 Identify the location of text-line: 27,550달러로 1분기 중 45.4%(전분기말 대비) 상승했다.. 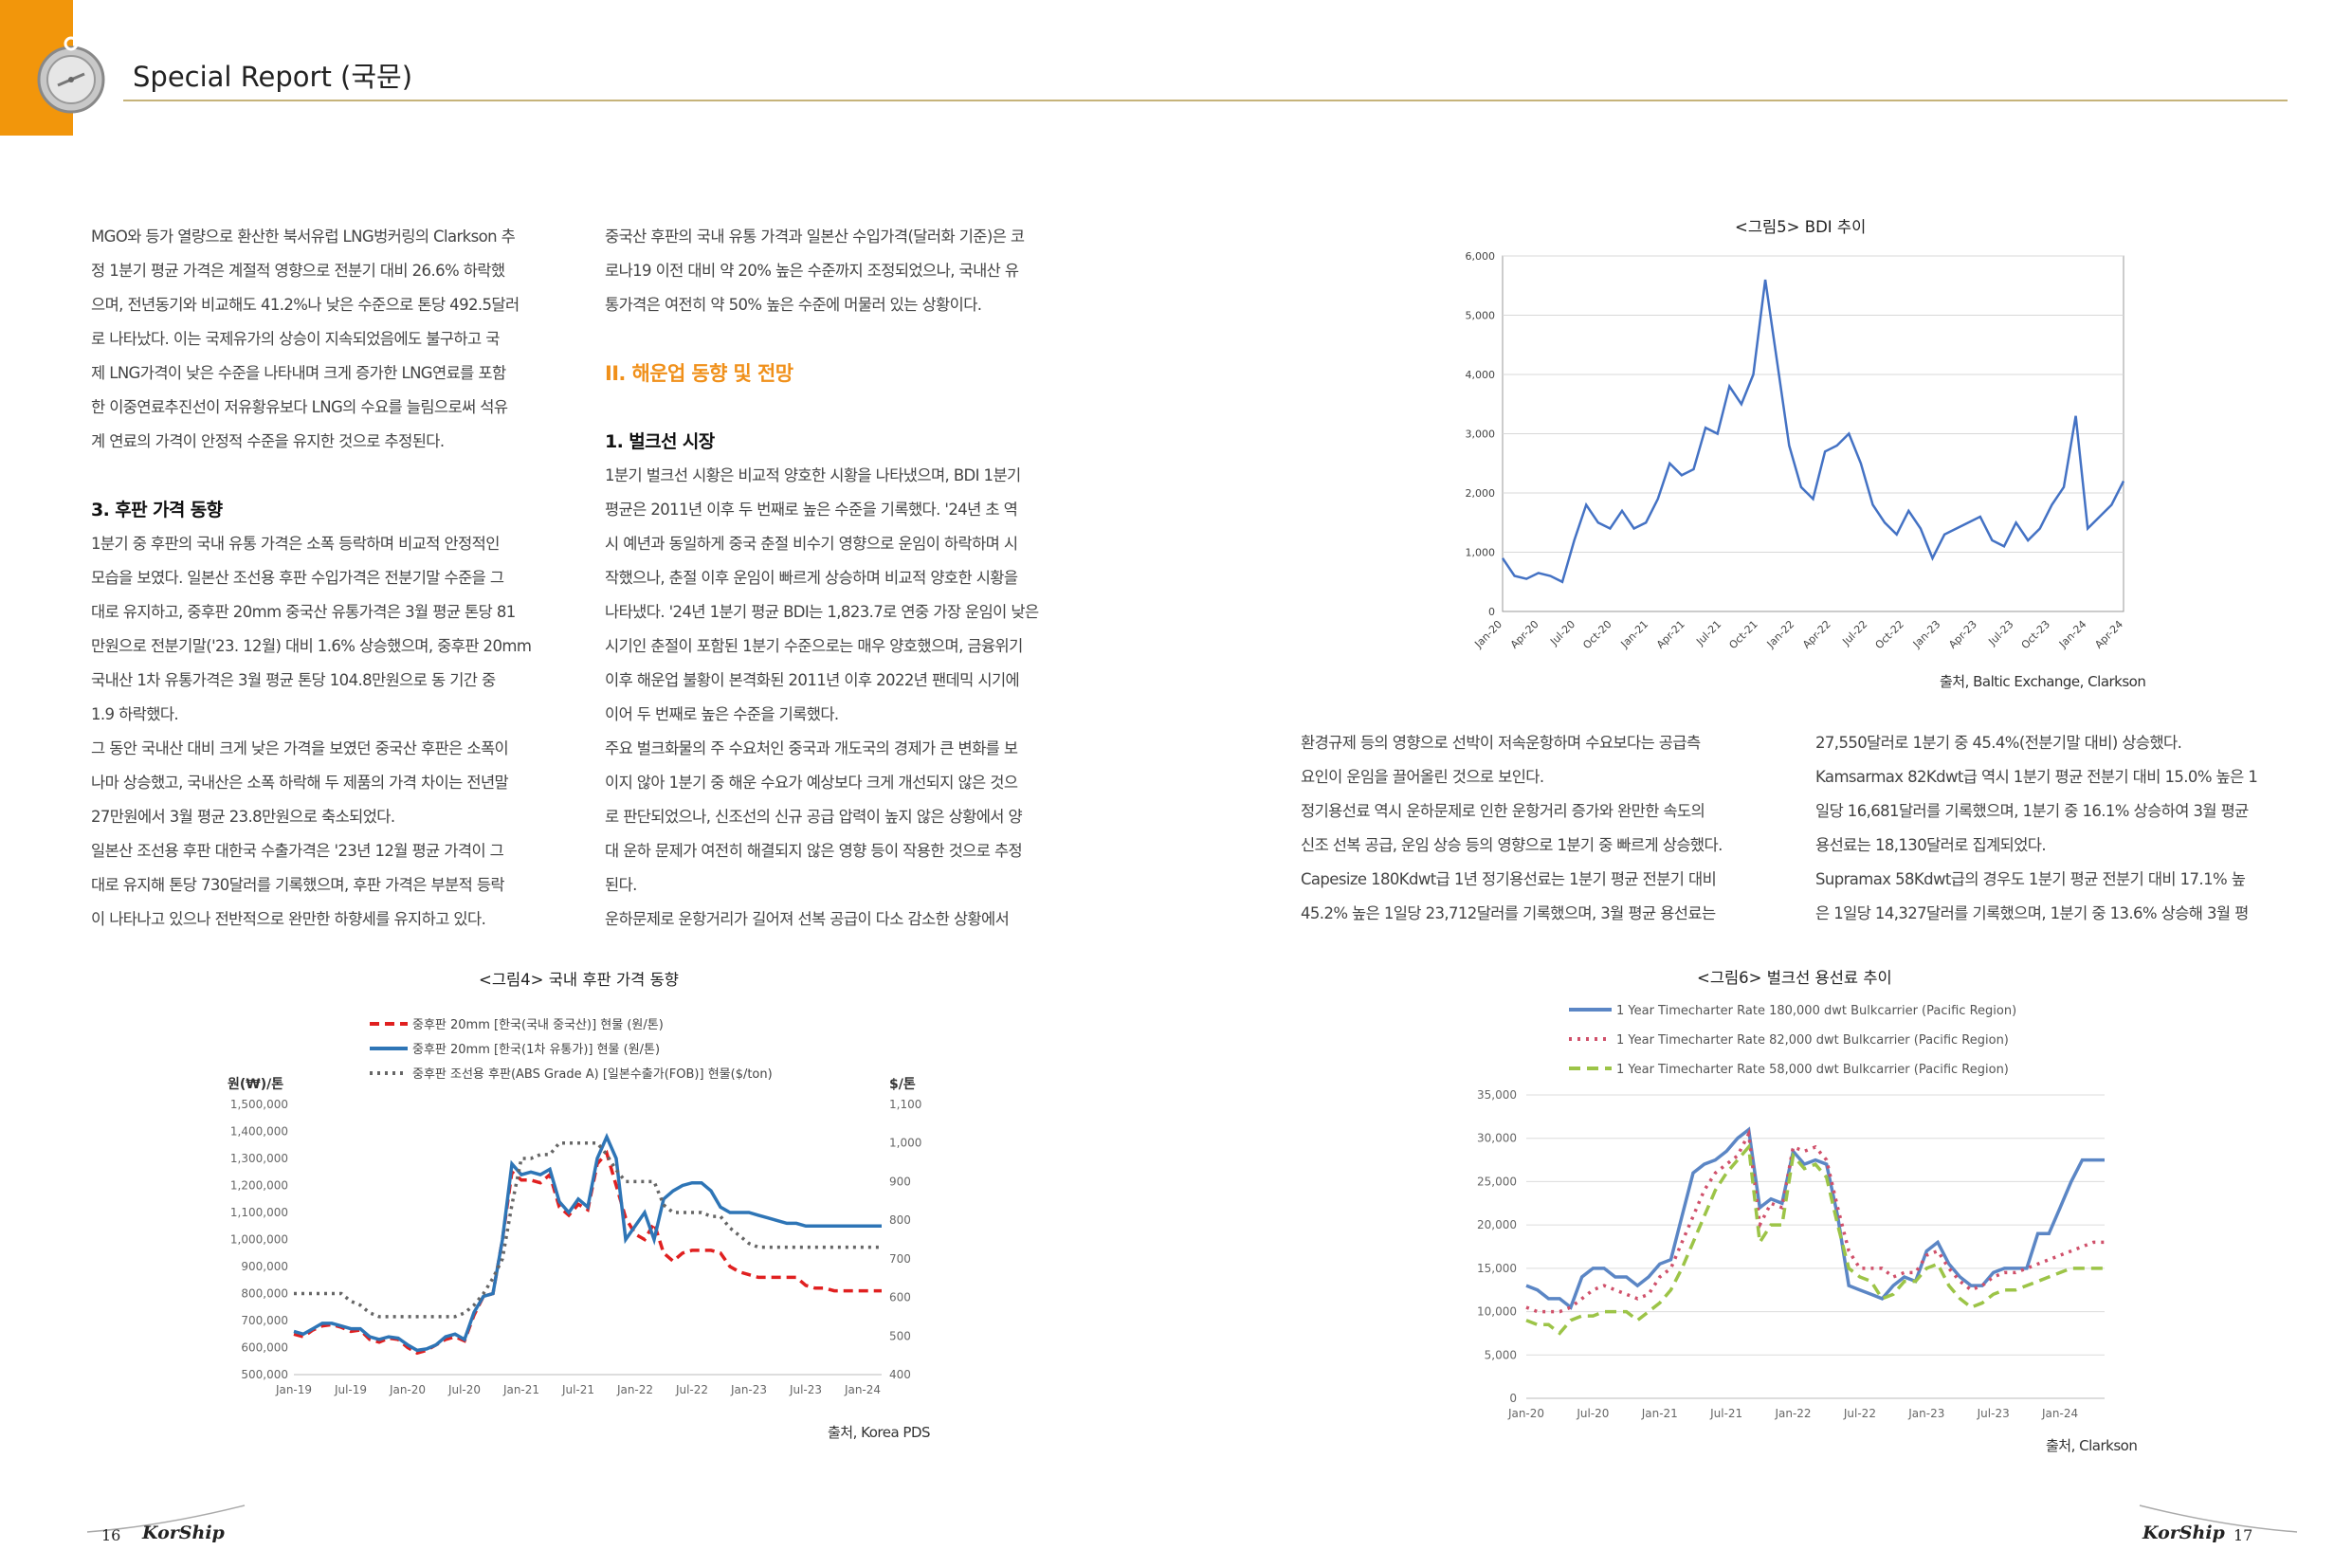
(1998, 743).